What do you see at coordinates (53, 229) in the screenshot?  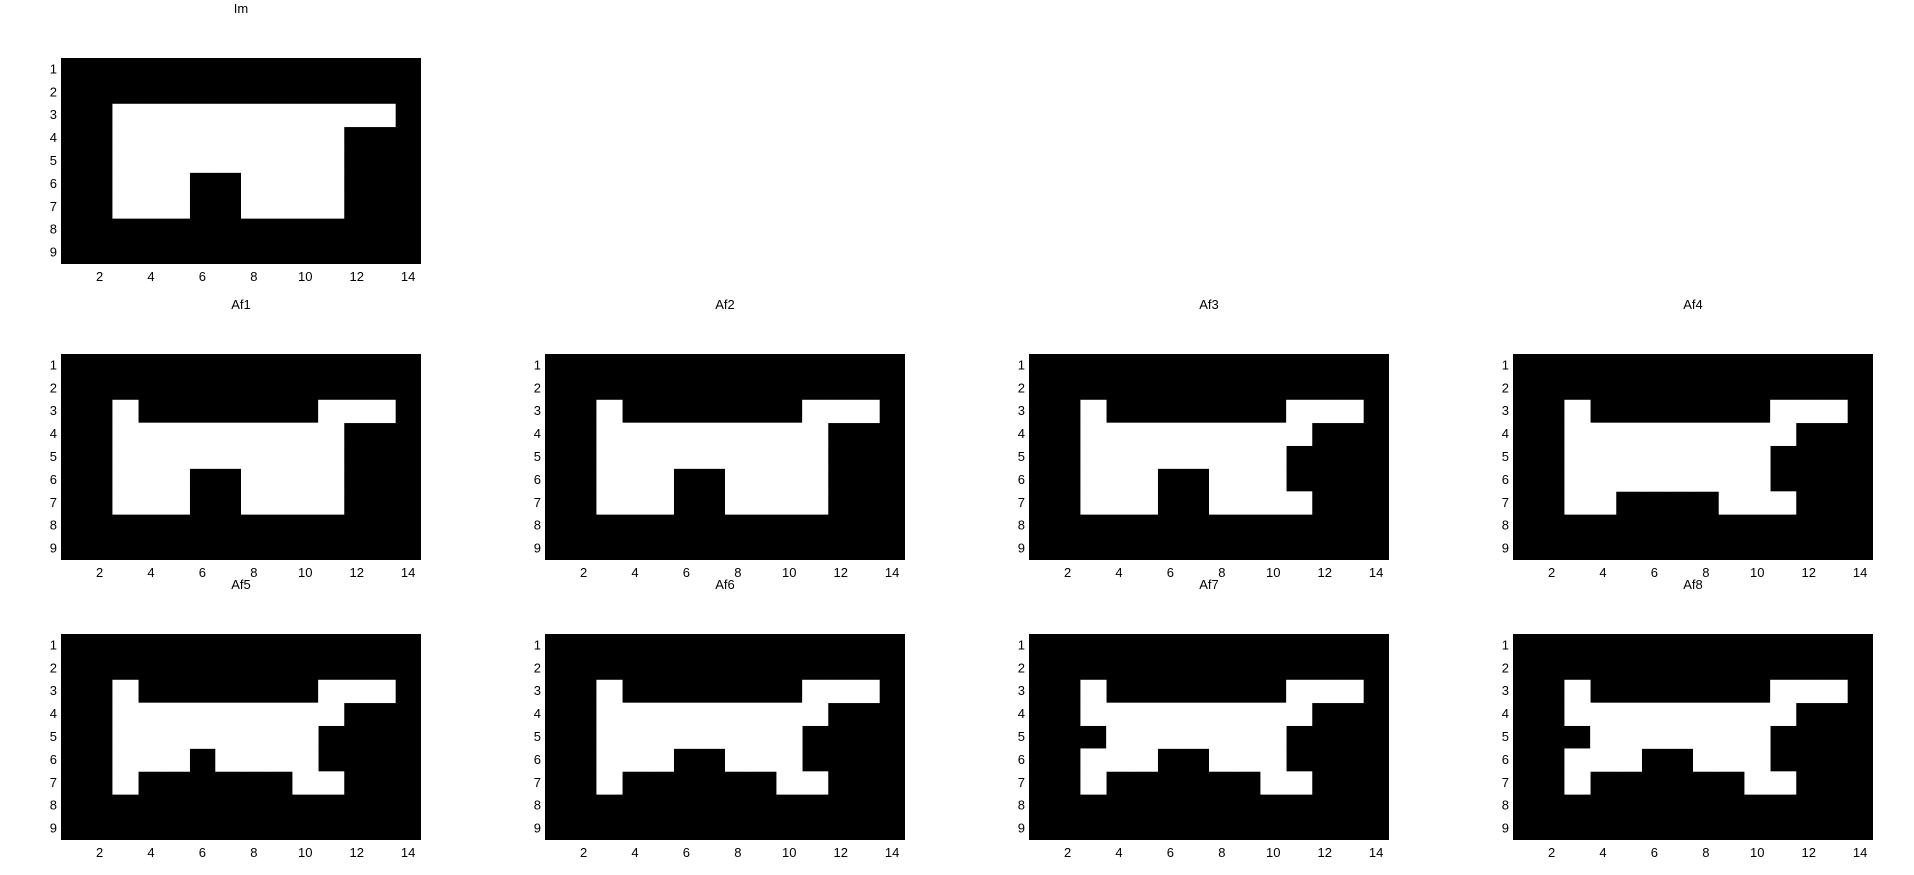 I see `y-tick-label: 8` at bounding box center [53, 229].